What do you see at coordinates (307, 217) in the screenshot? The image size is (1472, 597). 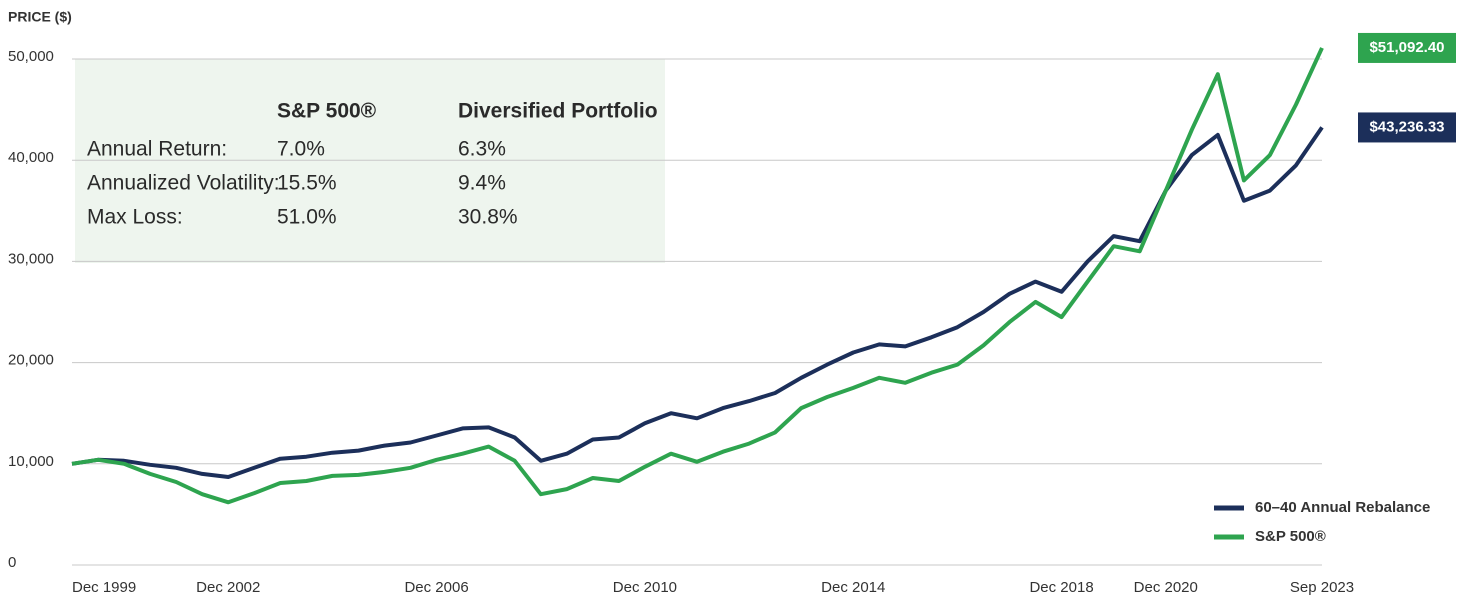 I see `table-cell: 51.0%` at bounding box center [307, 217].